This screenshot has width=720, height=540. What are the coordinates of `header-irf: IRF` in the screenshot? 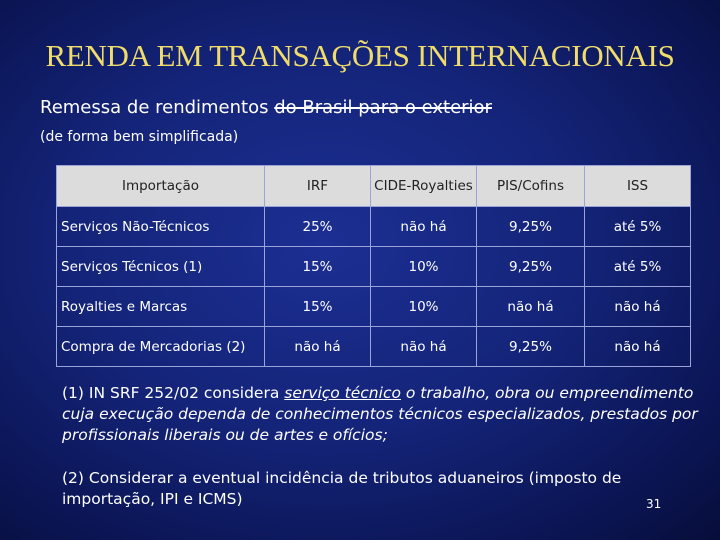 It's located at (317, 186).